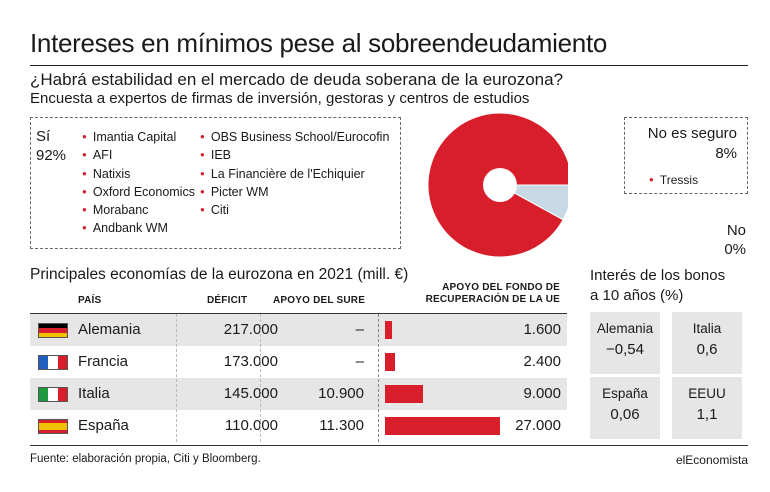 The height and width of the screenshot is (492, 770). Describe the element at coordinates (109, 329) in the screenshot. I see `country-cell: Alemania` at that location.